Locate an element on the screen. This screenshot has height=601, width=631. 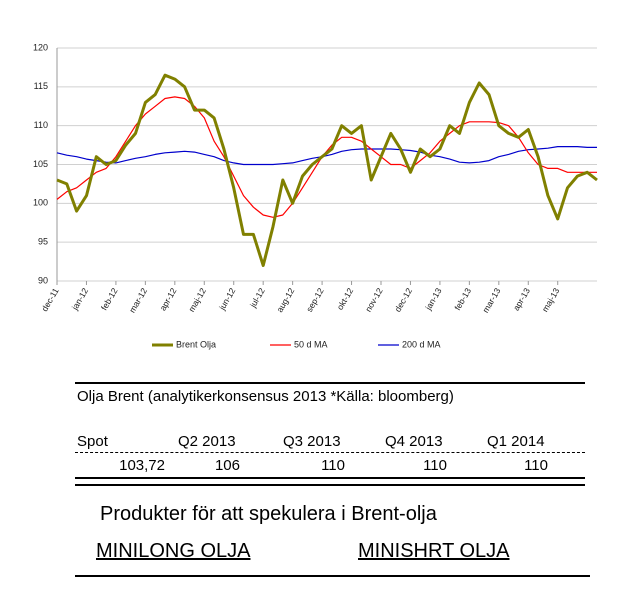
x-tick-label: jan-12 is located at coordinates (79, 299).